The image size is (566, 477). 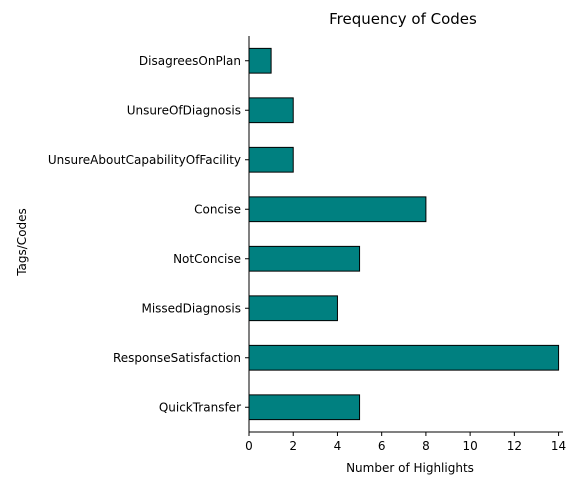 What do you see at coordinates (514, 446) in the screenshot?
I see `x-tick-label-12: 12` at bounding box center [514, 446].